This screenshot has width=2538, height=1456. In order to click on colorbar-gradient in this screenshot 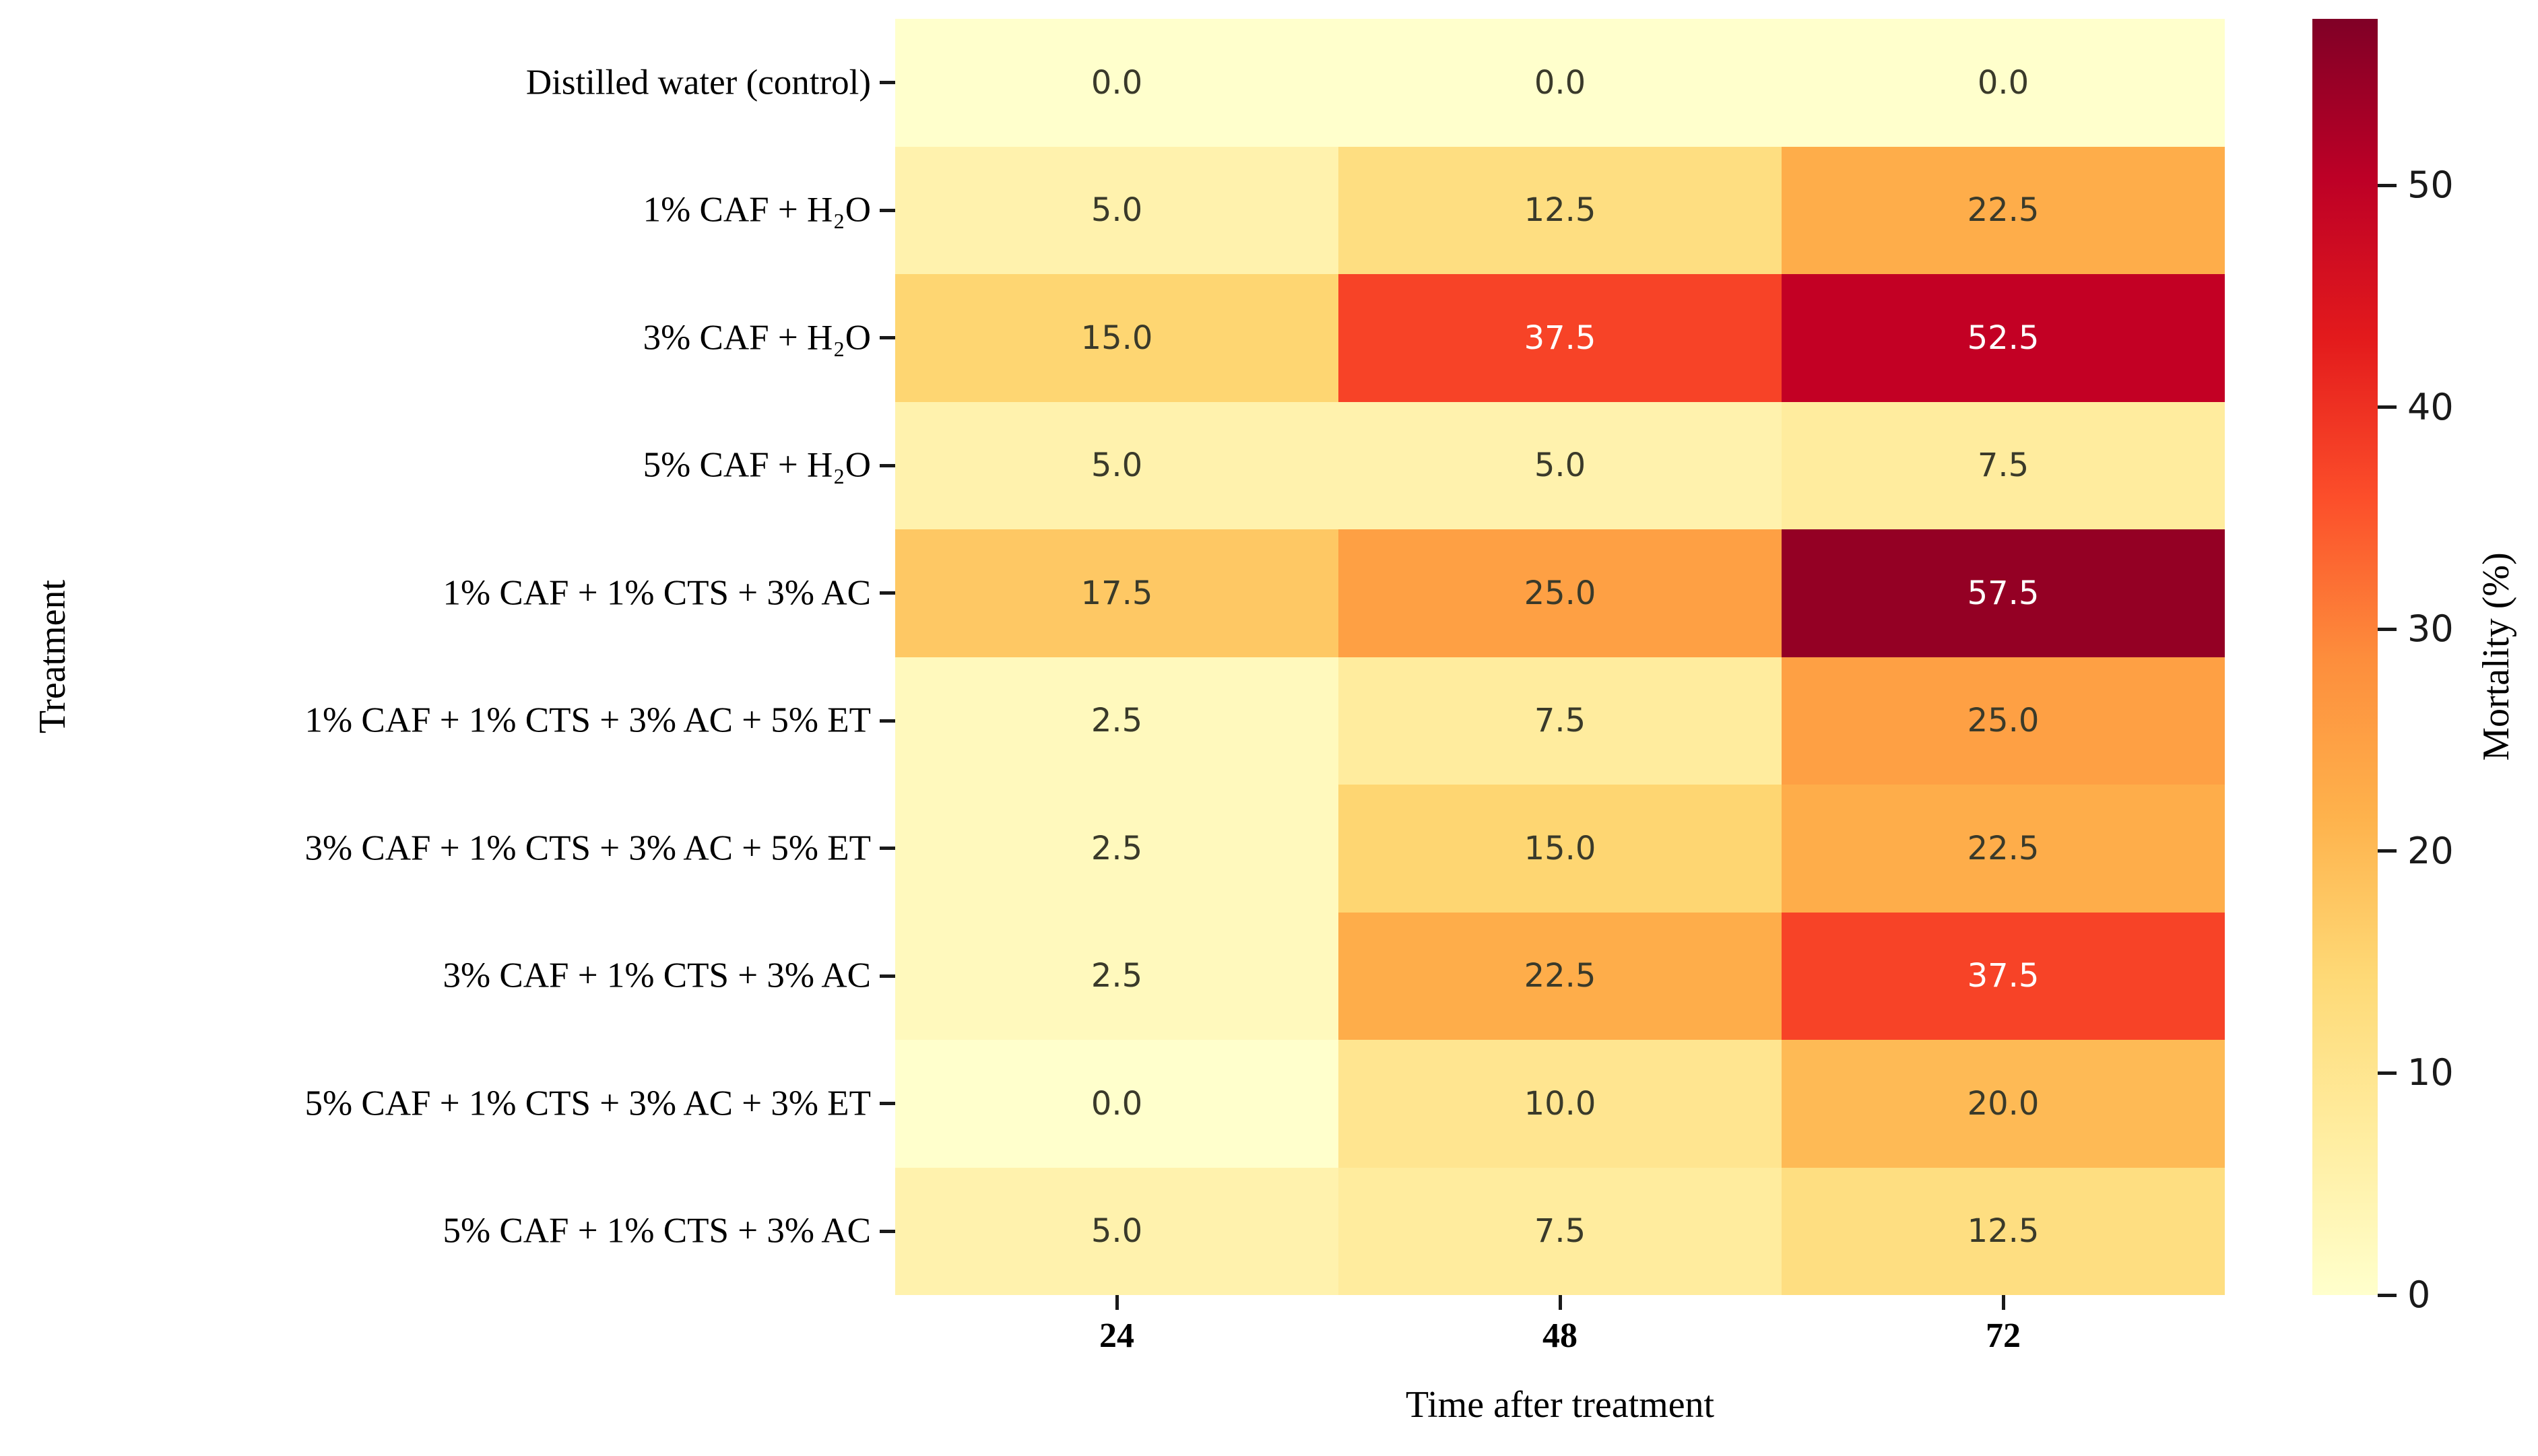, I will do `click(2345, 657)`.